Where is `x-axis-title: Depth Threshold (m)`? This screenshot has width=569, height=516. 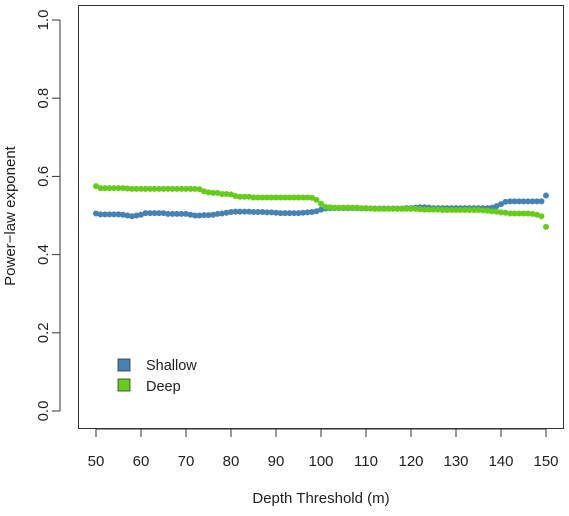 x-axis-title: Depth Threshold (m) is located at coordinates (320, 498).